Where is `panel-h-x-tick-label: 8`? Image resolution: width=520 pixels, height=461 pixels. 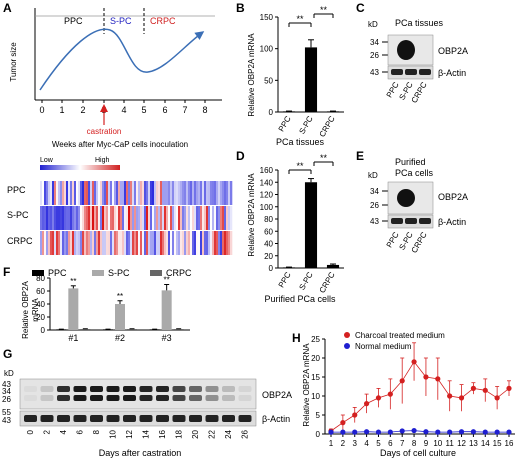 panel-h-x-tick-label: 8 is located at coordinates (414, 443).